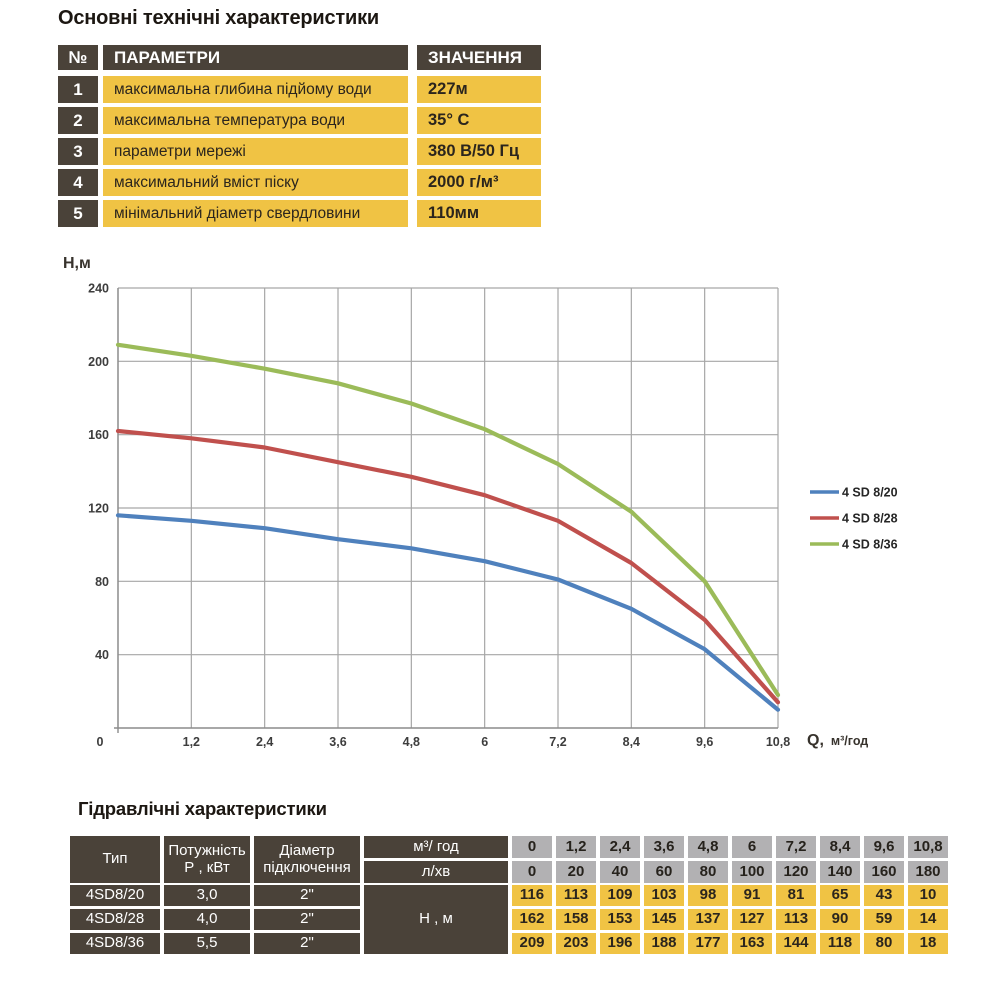  What do you see at coordinates (752, 943) in the screenshot?
I see `head-value: 163` at bounding box center [752, 943].